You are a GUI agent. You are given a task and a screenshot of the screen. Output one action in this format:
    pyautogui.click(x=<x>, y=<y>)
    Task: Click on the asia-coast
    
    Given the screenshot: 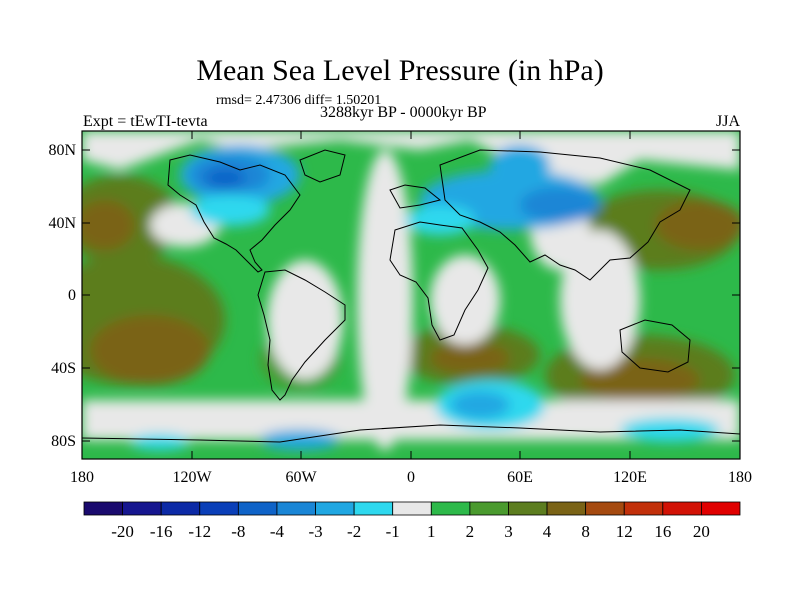 What is the action you would take?
    pyautogui.click(x=565, y=215)
    